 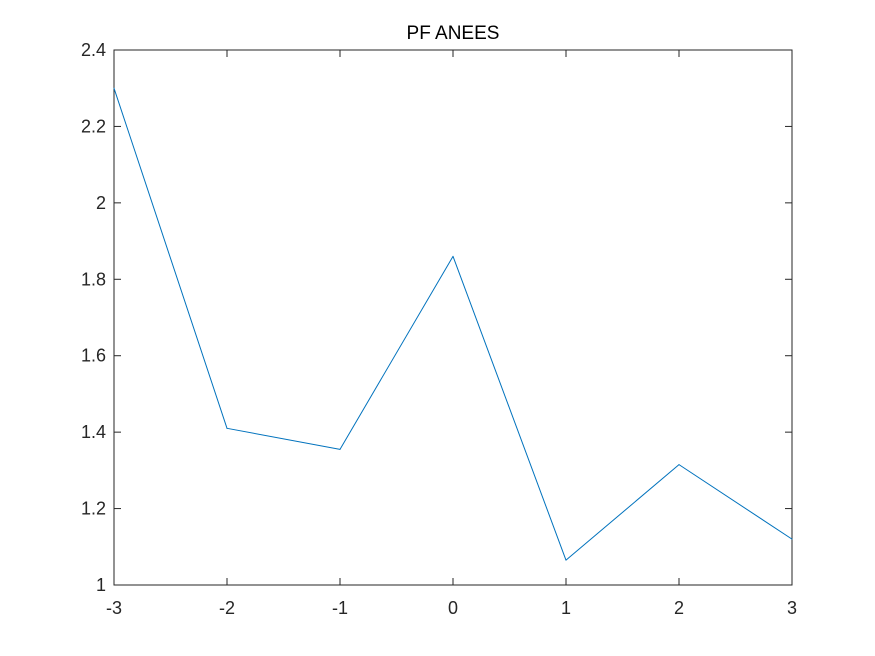 I want to click on y-tick-label: 1, so click(x=101, y=585).